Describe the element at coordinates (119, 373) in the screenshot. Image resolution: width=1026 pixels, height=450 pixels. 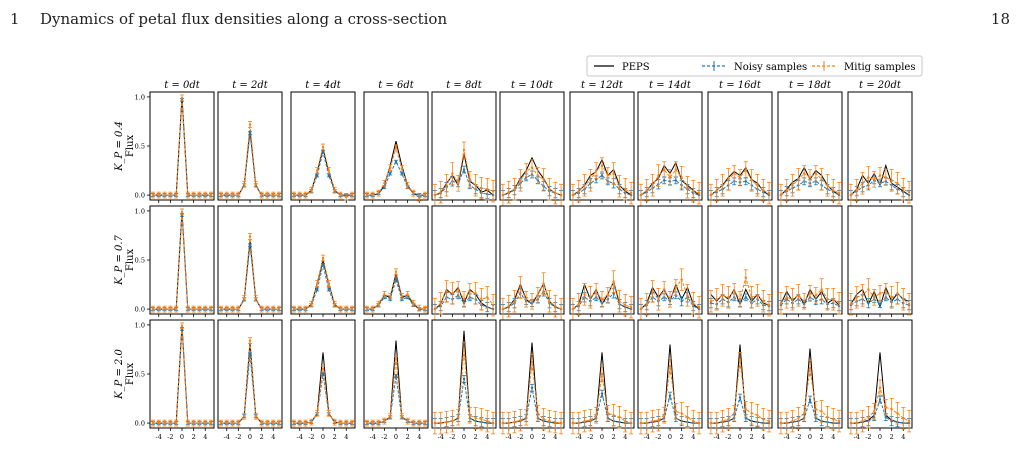
I see `row-label: K_P = 2.0` at that location.